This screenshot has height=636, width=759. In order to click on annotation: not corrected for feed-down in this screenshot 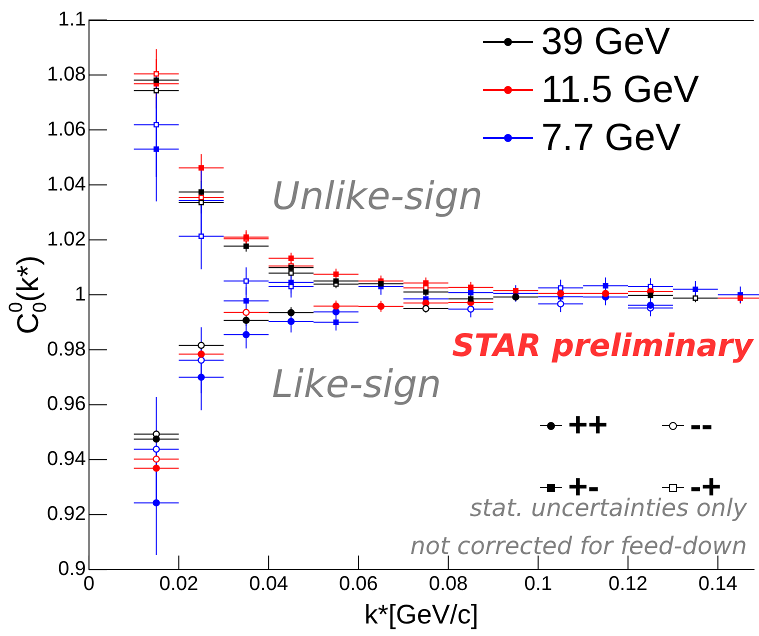, I will do `click(578, 546)`.